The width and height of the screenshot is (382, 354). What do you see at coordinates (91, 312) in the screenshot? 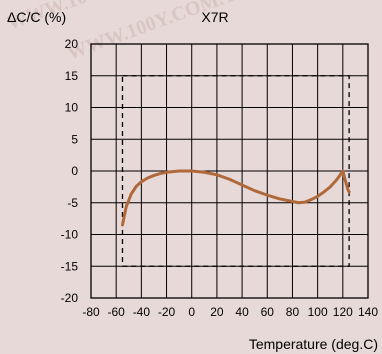
I see `x-tick-label: -80` at bounding box center [91, 312].